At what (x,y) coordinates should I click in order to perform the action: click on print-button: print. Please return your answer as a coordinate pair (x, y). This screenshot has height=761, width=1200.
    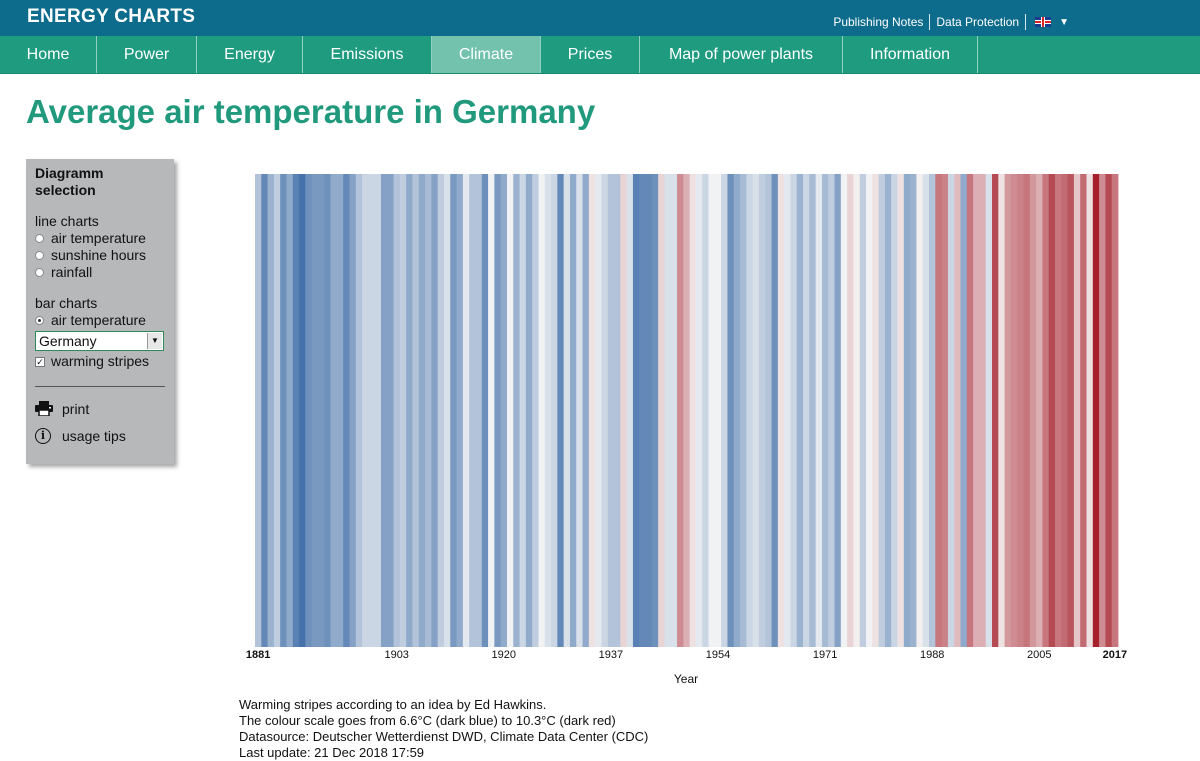
    Looking at the image, I should click on (100, 408).